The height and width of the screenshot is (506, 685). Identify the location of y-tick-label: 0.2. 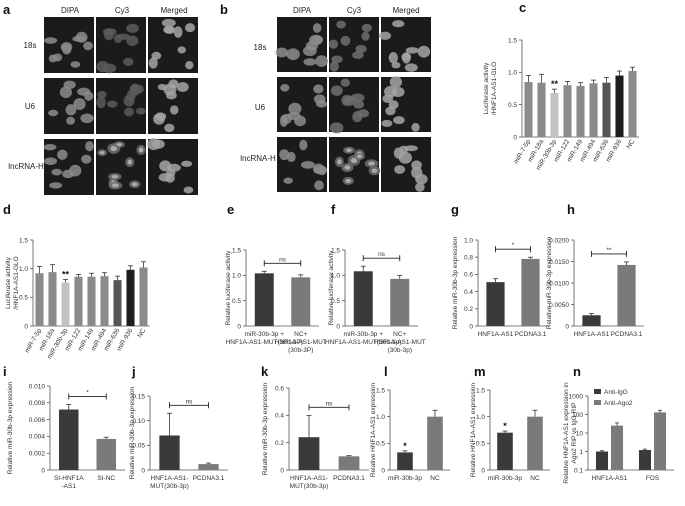
(468, 309).